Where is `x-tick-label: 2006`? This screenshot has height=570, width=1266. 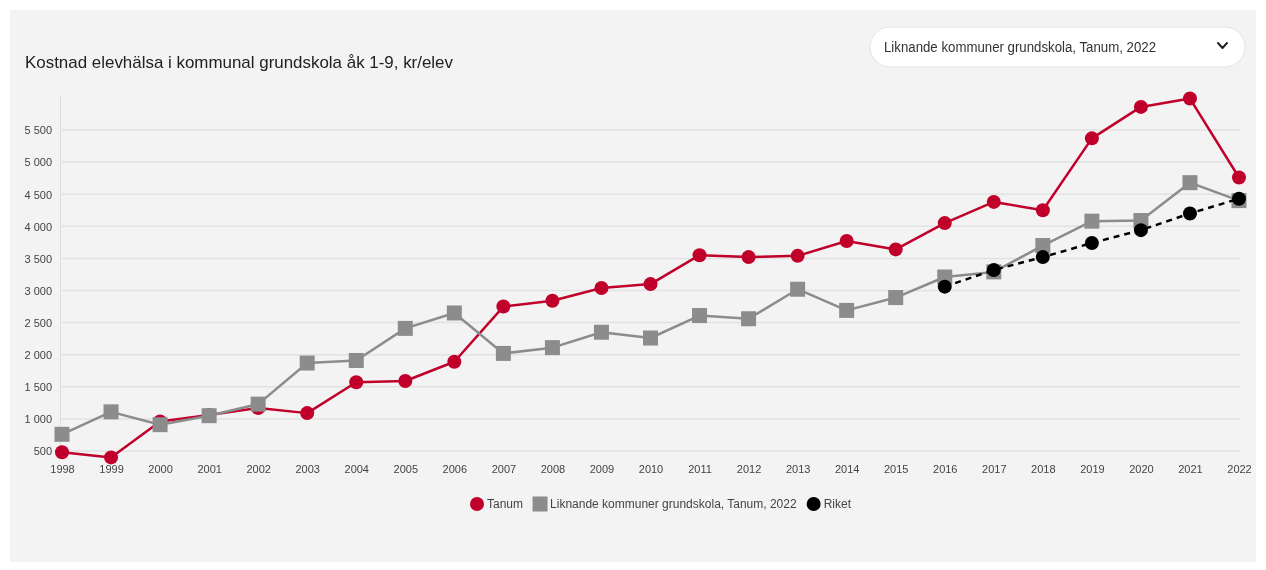
x-tick-label: 2006 is located at coordinates (455, 468).